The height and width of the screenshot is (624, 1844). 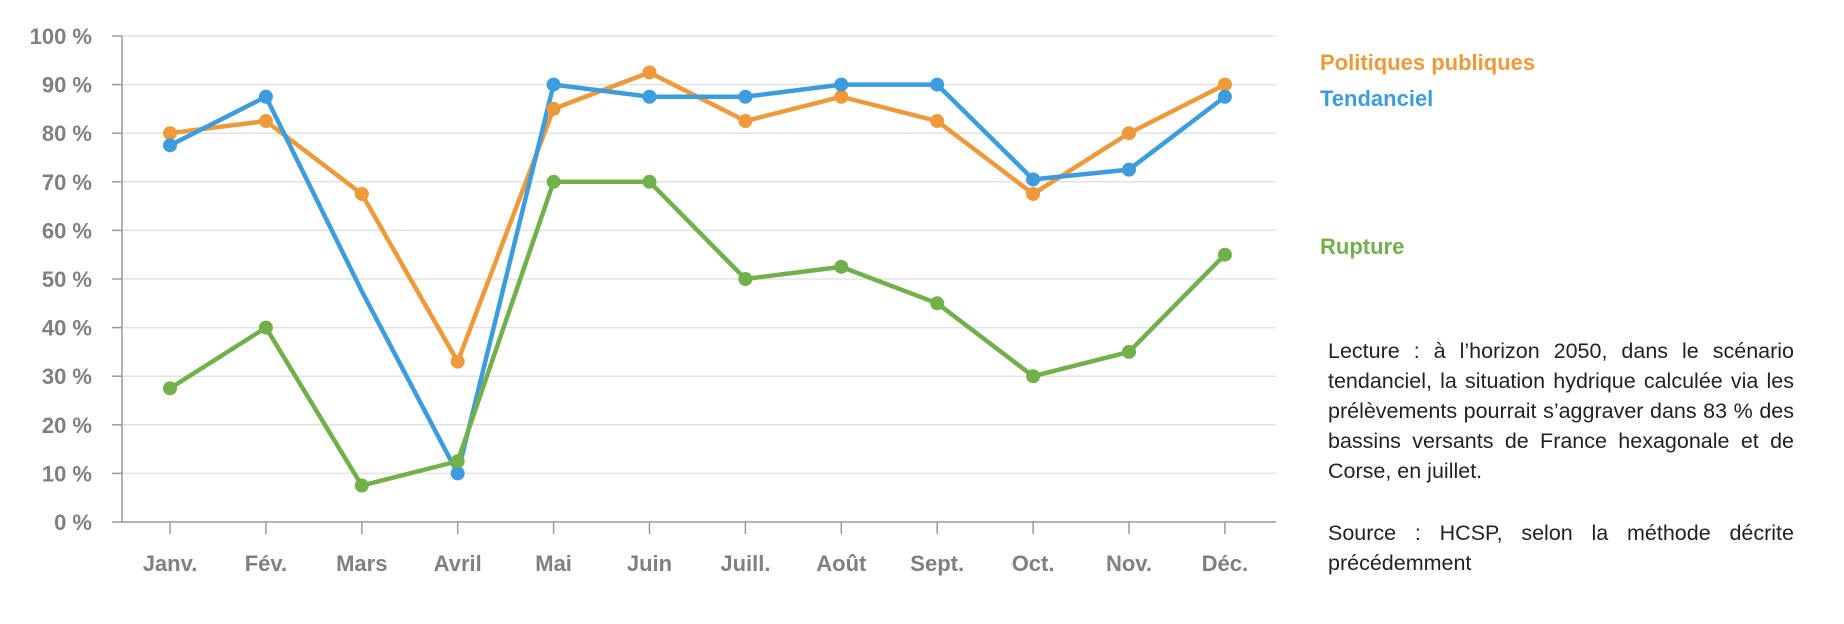 I want to click on x-tick-label: Nov., so click(x=1129, y=563).